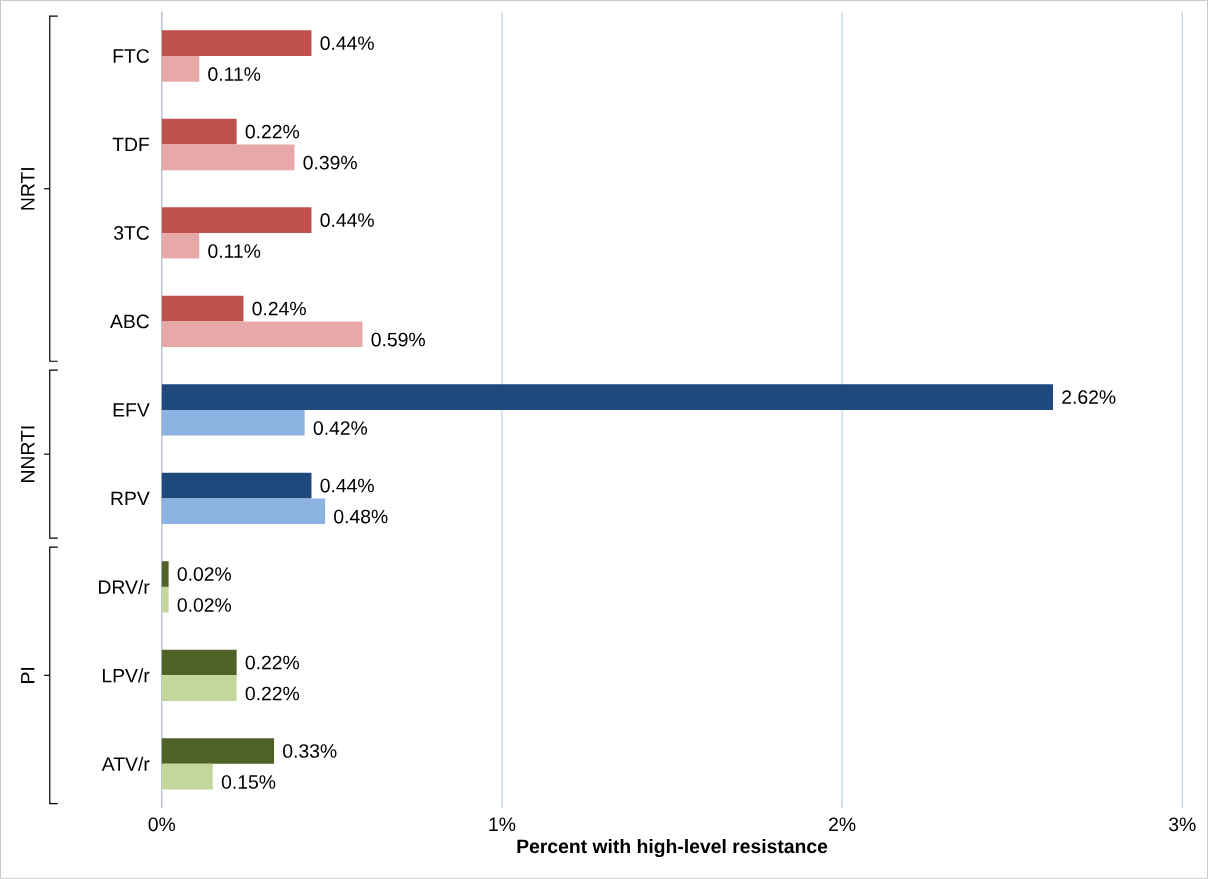 The image size is (1208, 879). I want to click on data-label: 0.15%, so click(248, 782).